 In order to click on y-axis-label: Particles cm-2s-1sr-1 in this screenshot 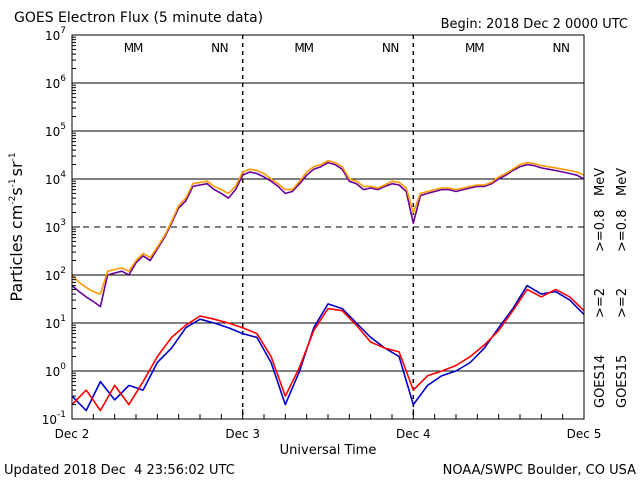, I will do `click(16, 226)`.